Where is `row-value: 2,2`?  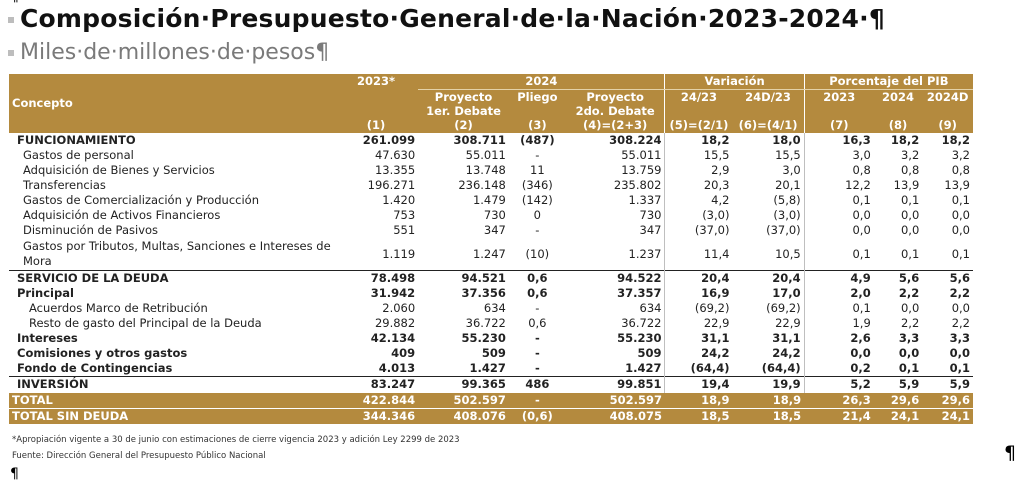
row-value: 2,2 is located at coordinates (909, 293).